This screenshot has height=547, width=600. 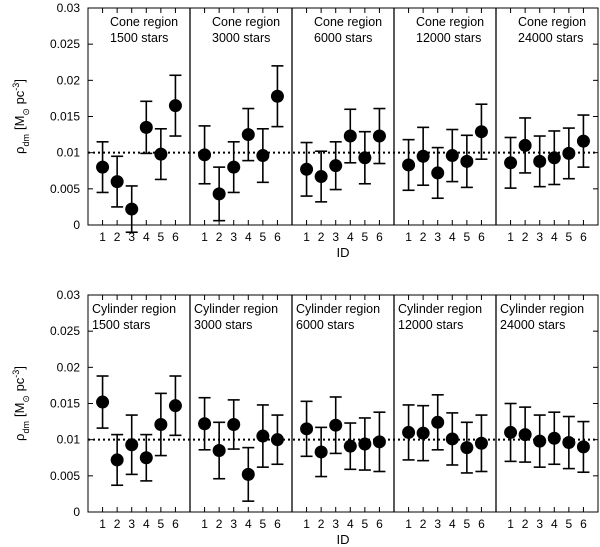 What do you see at coordinates (69, 440) in the screenshot?
I see `y-tick-label: 0.01` at bounding box center [69, 440].